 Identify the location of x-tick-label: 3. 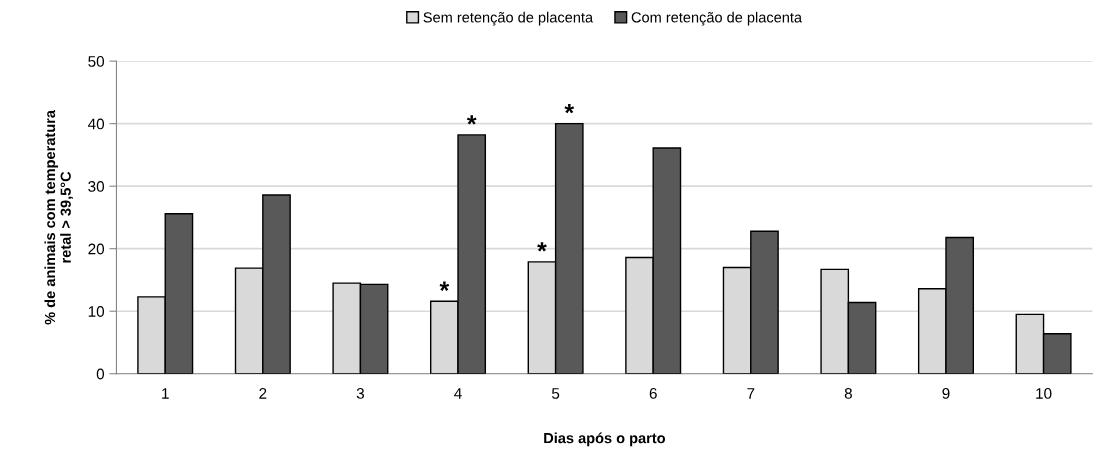
(360, 393).